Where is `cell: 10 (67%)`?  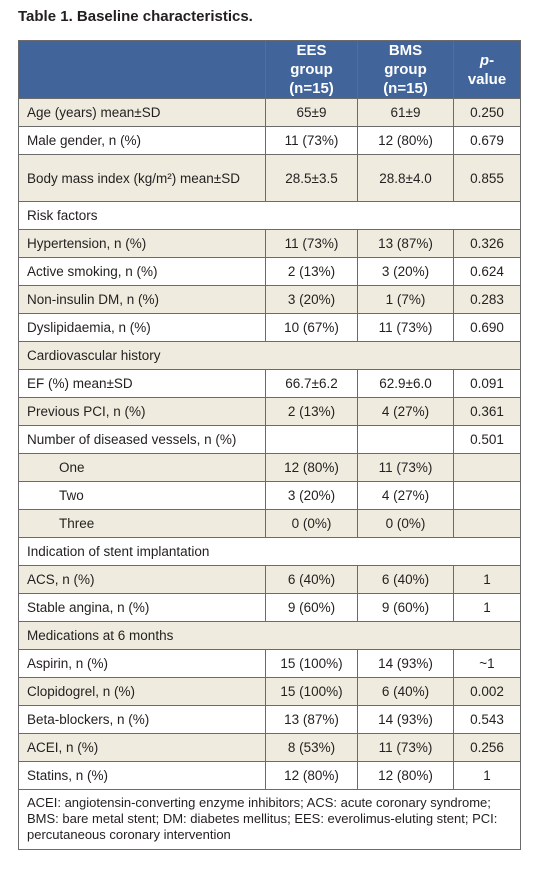 cell: 10 (67%) is located at coordinates (311, 327).